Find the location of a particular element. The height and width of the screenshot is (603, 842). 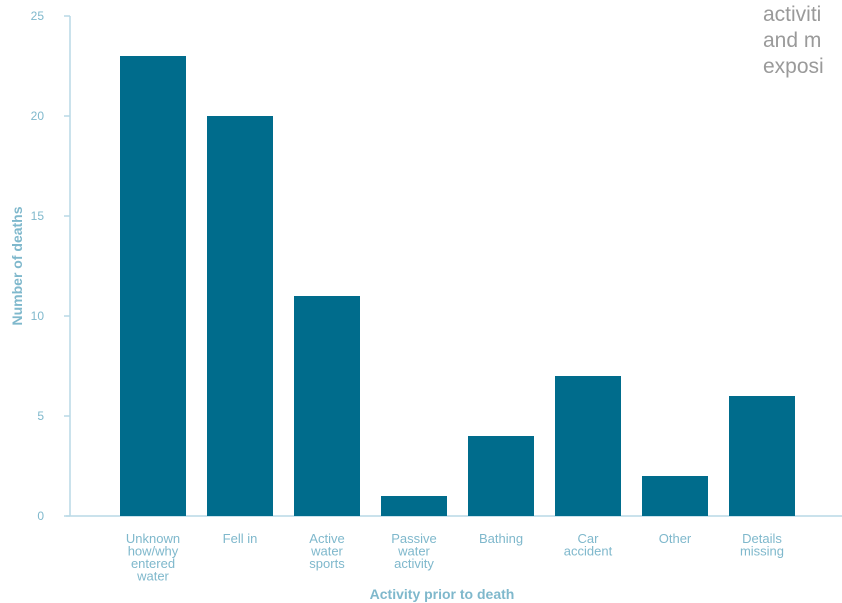

x-tick-label-line: Passive is located at coordinates (414, 538).